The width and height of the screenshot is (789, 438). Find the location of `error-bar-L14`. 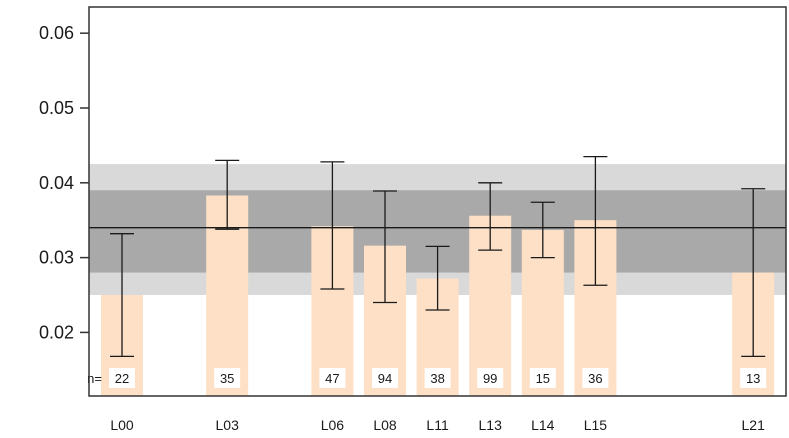

error-bar-L14 is located at coordinates (542, 230).